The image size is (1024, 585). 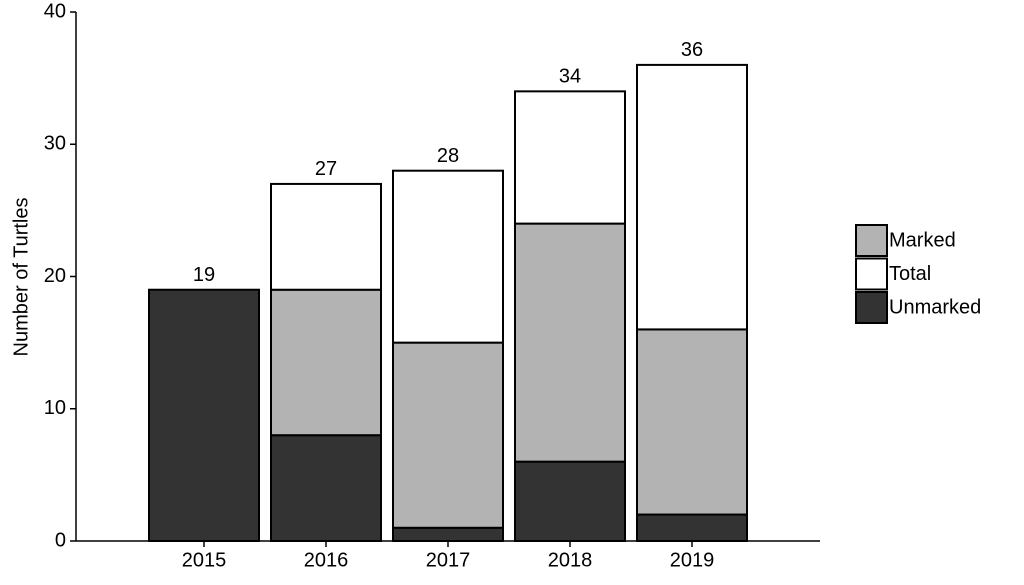 What do you see at coordinates (60, 540) in the screenshot?
I see `y-tick-label: 0` at bounding box center [60, 540].